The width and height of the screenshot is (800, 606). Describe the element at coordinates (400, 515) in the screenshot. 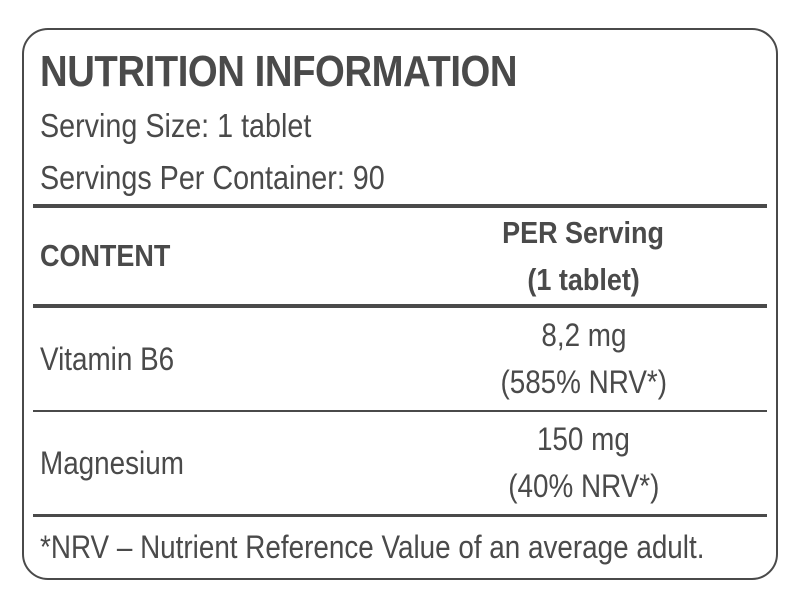

I see `divider-footer` at that location.